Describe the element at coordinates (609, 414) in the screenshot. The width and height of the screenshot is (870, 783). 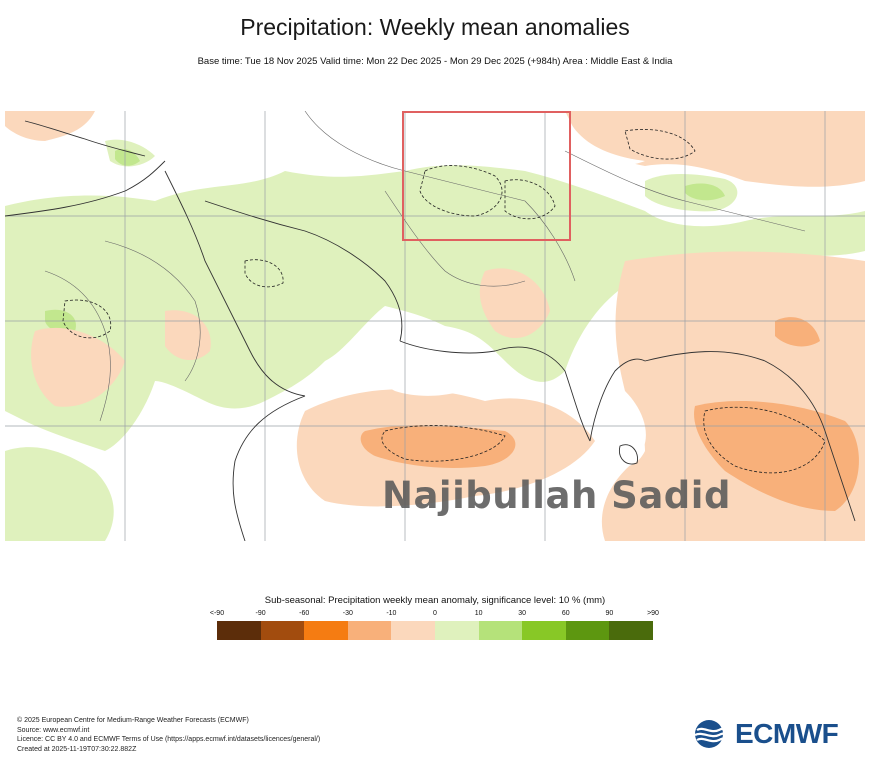
I see `moderate-negative-areas` at that location.